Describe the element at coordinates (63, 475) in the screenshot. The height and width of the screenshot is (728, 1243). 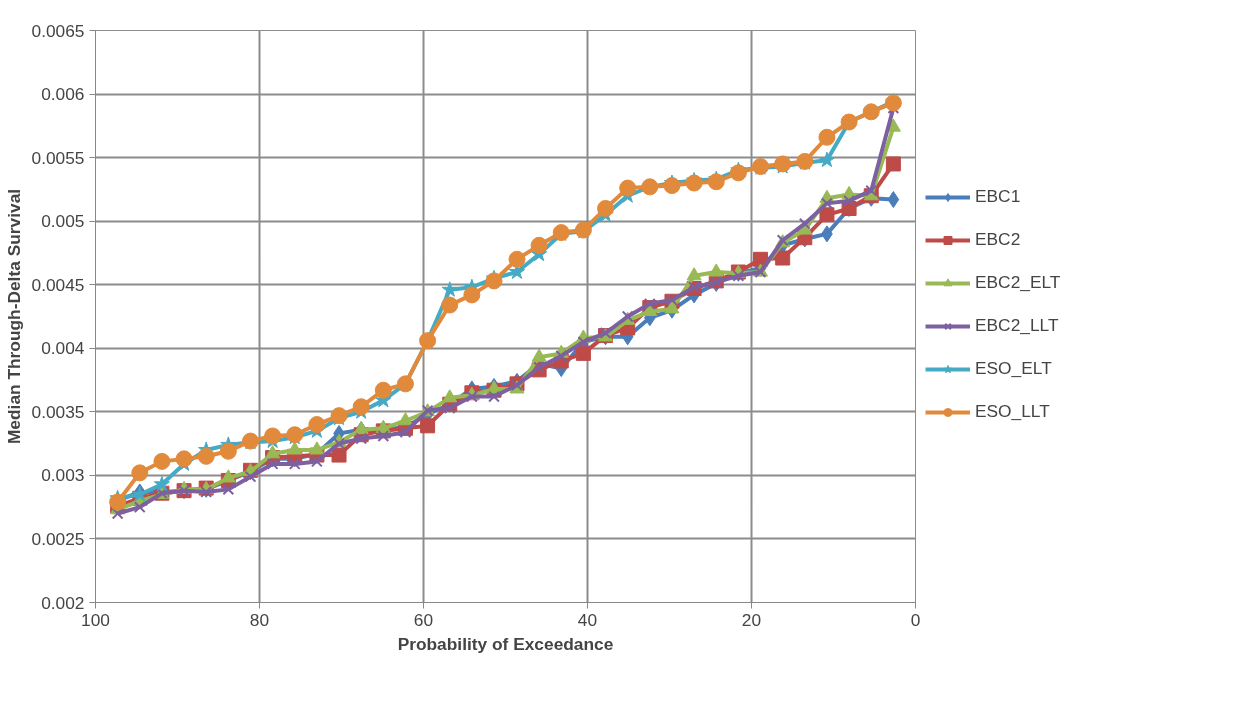
I see `y-tick-label: 0.003` at that location.